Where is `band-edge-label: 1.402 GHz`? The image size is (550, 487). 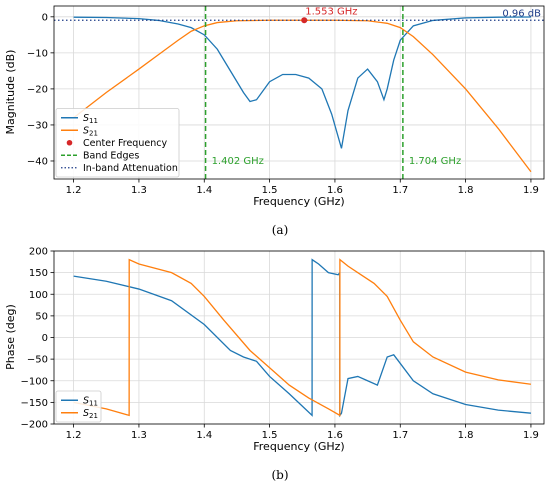 band-edge-label: 1.402 GHz is located at coordinates (238, 161).